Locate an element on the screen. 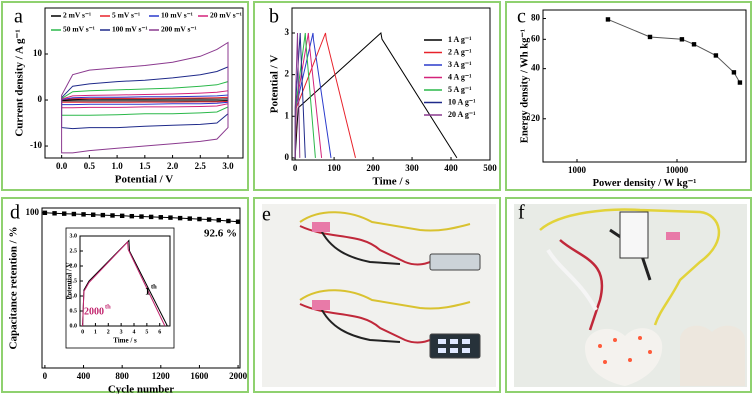  x-tick-label: 1.5 is located at coordinates (145, 166).